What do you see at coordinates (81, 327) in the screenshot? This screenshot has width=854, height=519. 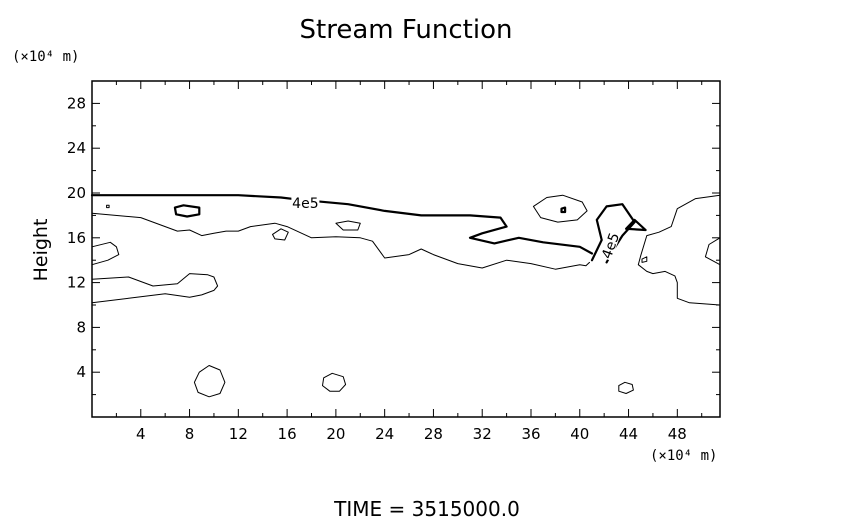 I see `y-tick-label-1: 8` at bounding box center [81, 327].